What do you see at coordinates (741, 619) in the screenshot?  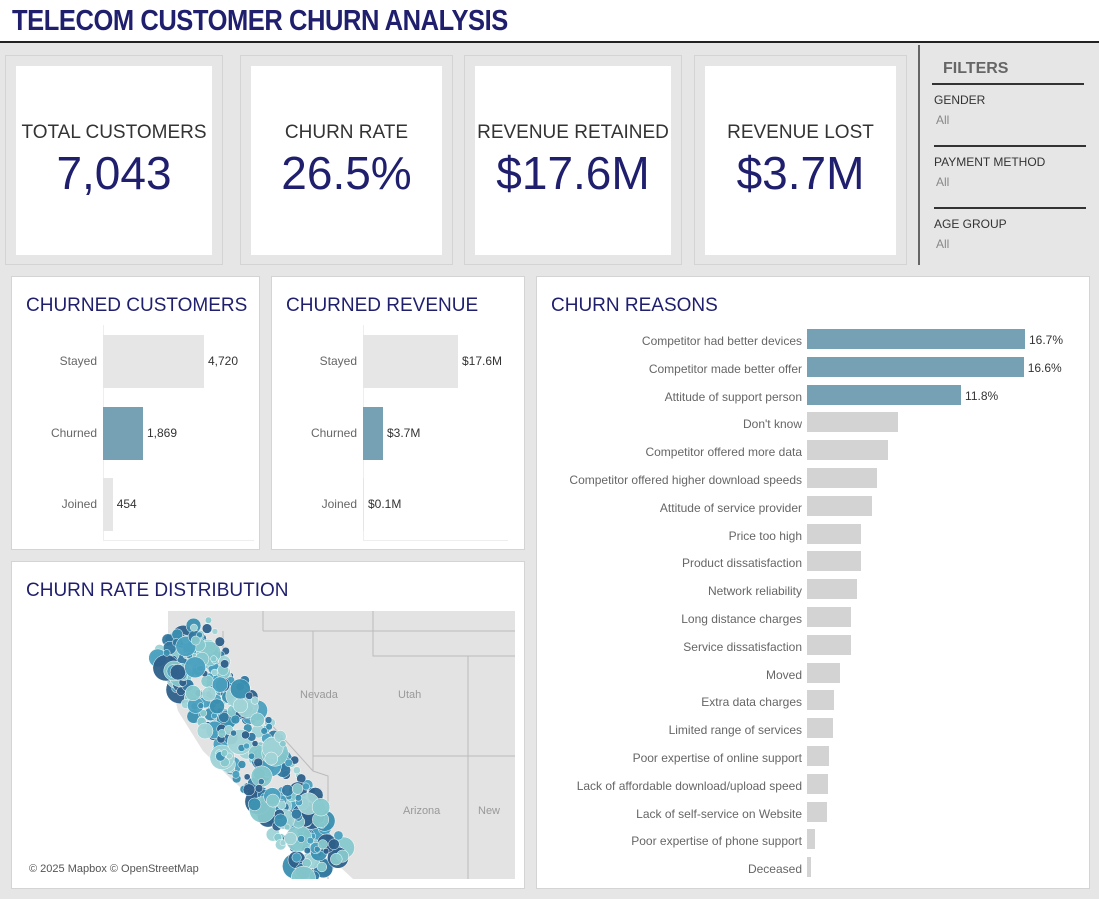 I see `reason-label: Long distance charges` at bounding box center [741, 619].